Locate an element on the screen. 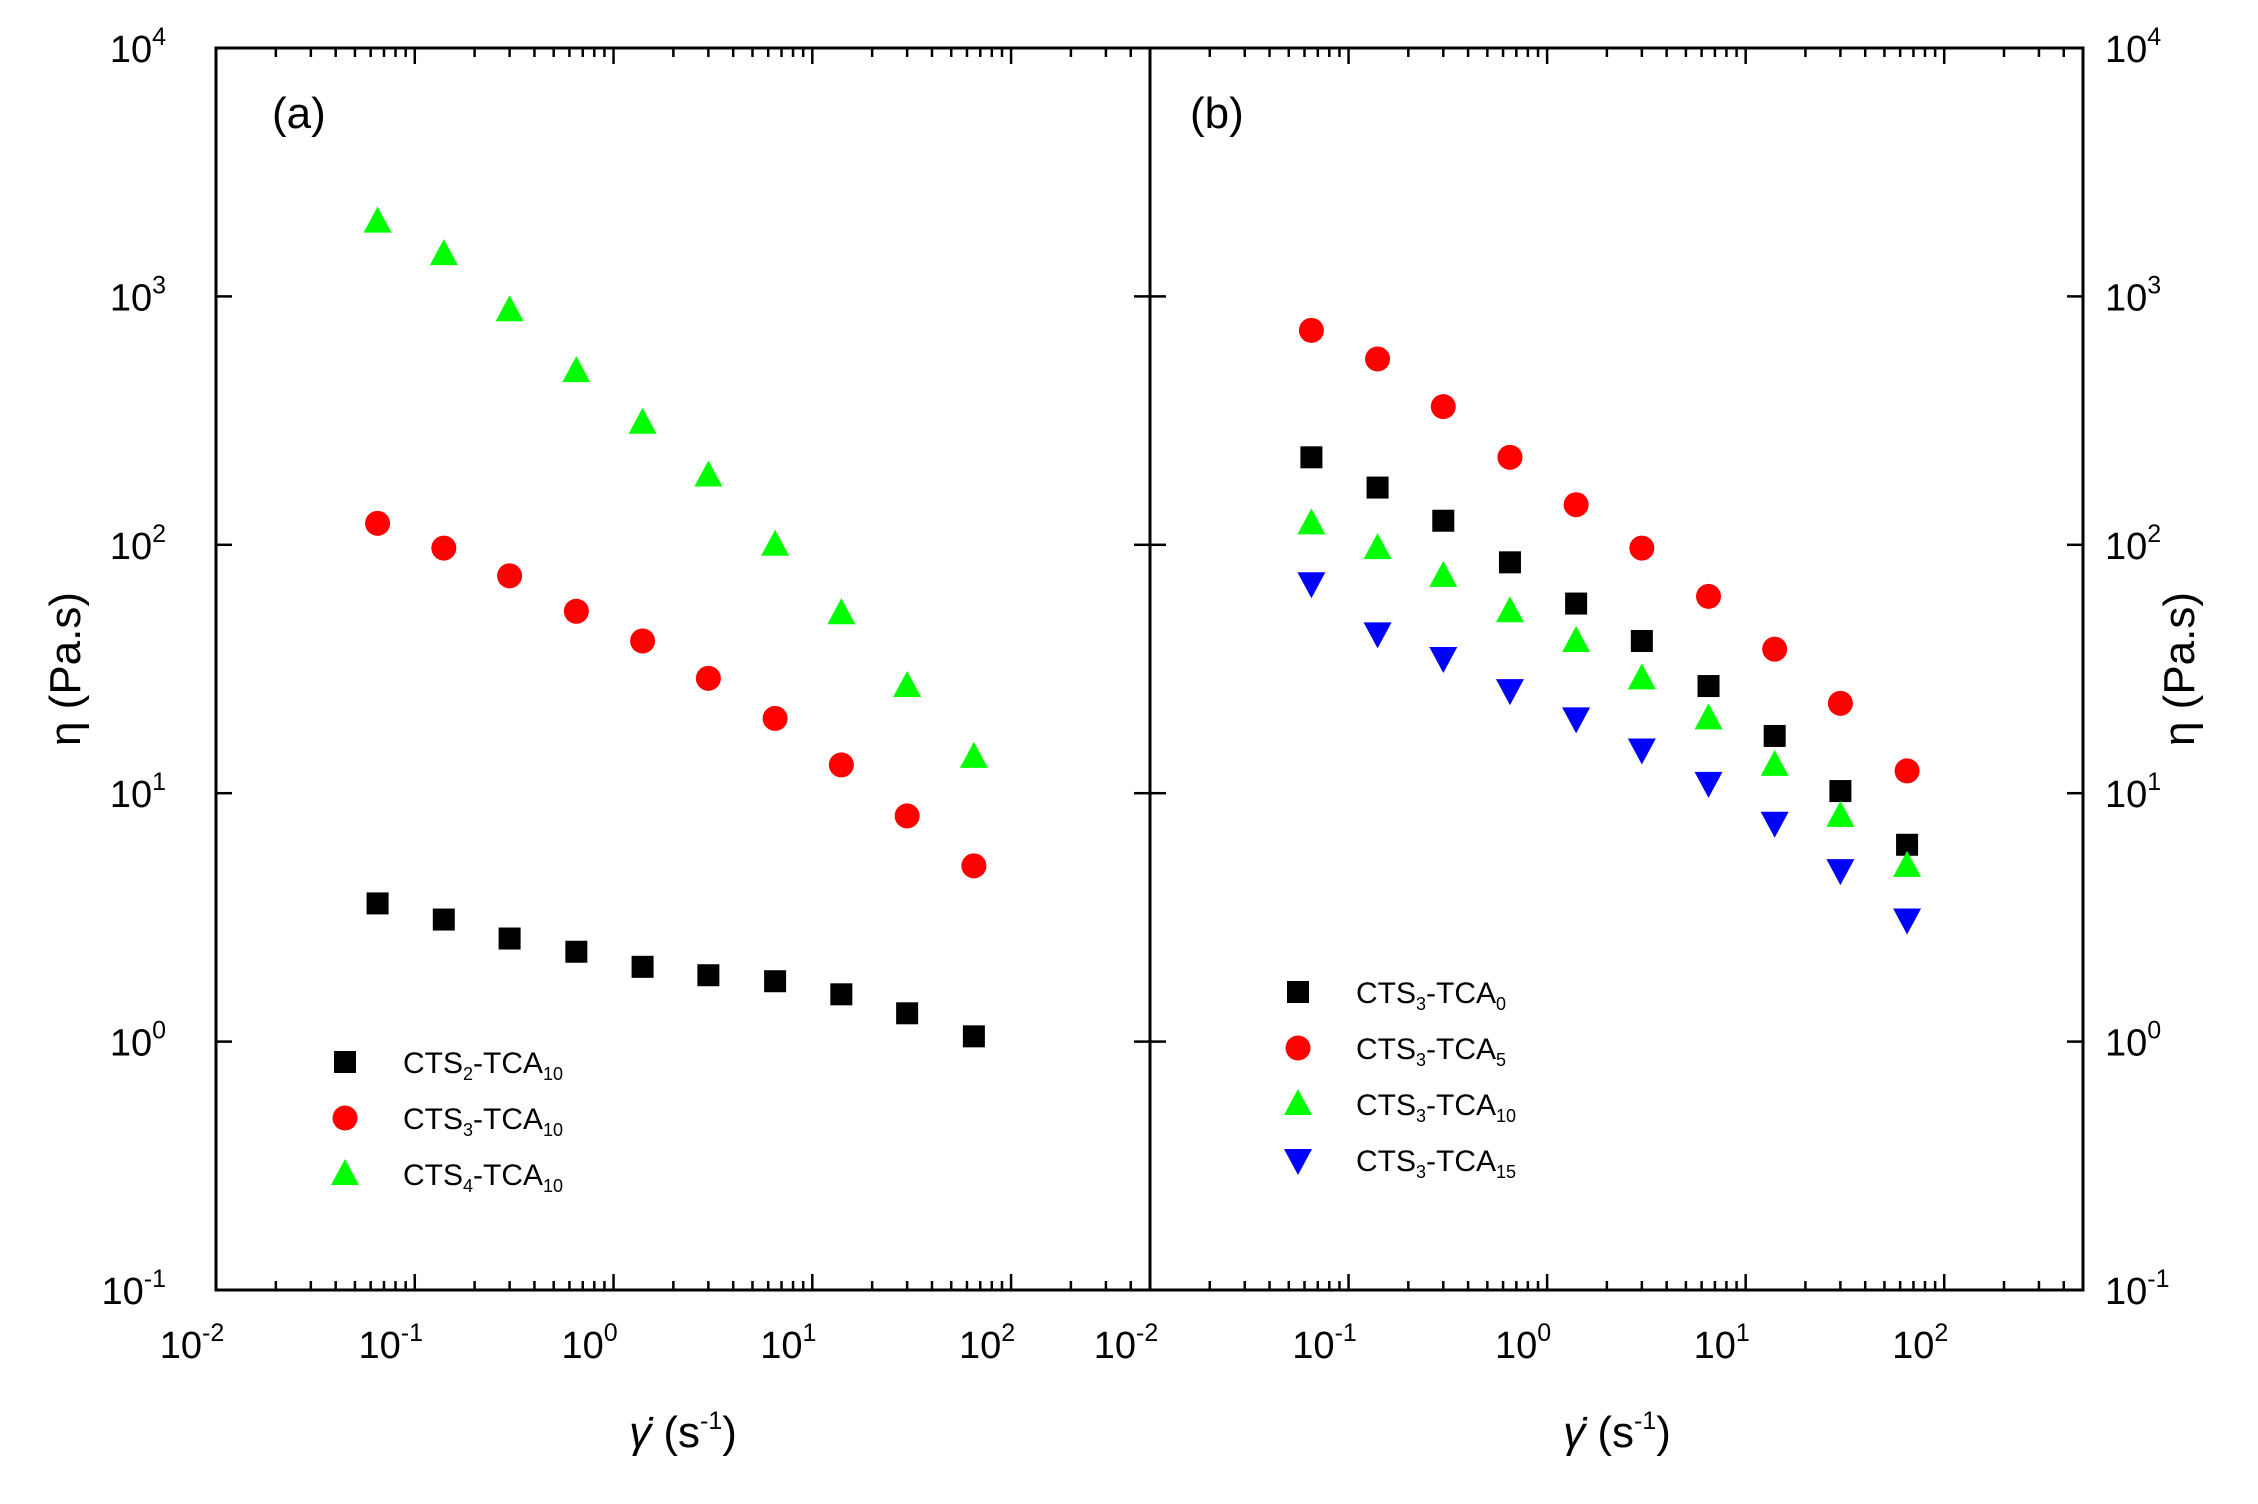 This screenshot has height=1504, width=2258. series-CTS3-TCA5 is located at coordinates (1609, 550).